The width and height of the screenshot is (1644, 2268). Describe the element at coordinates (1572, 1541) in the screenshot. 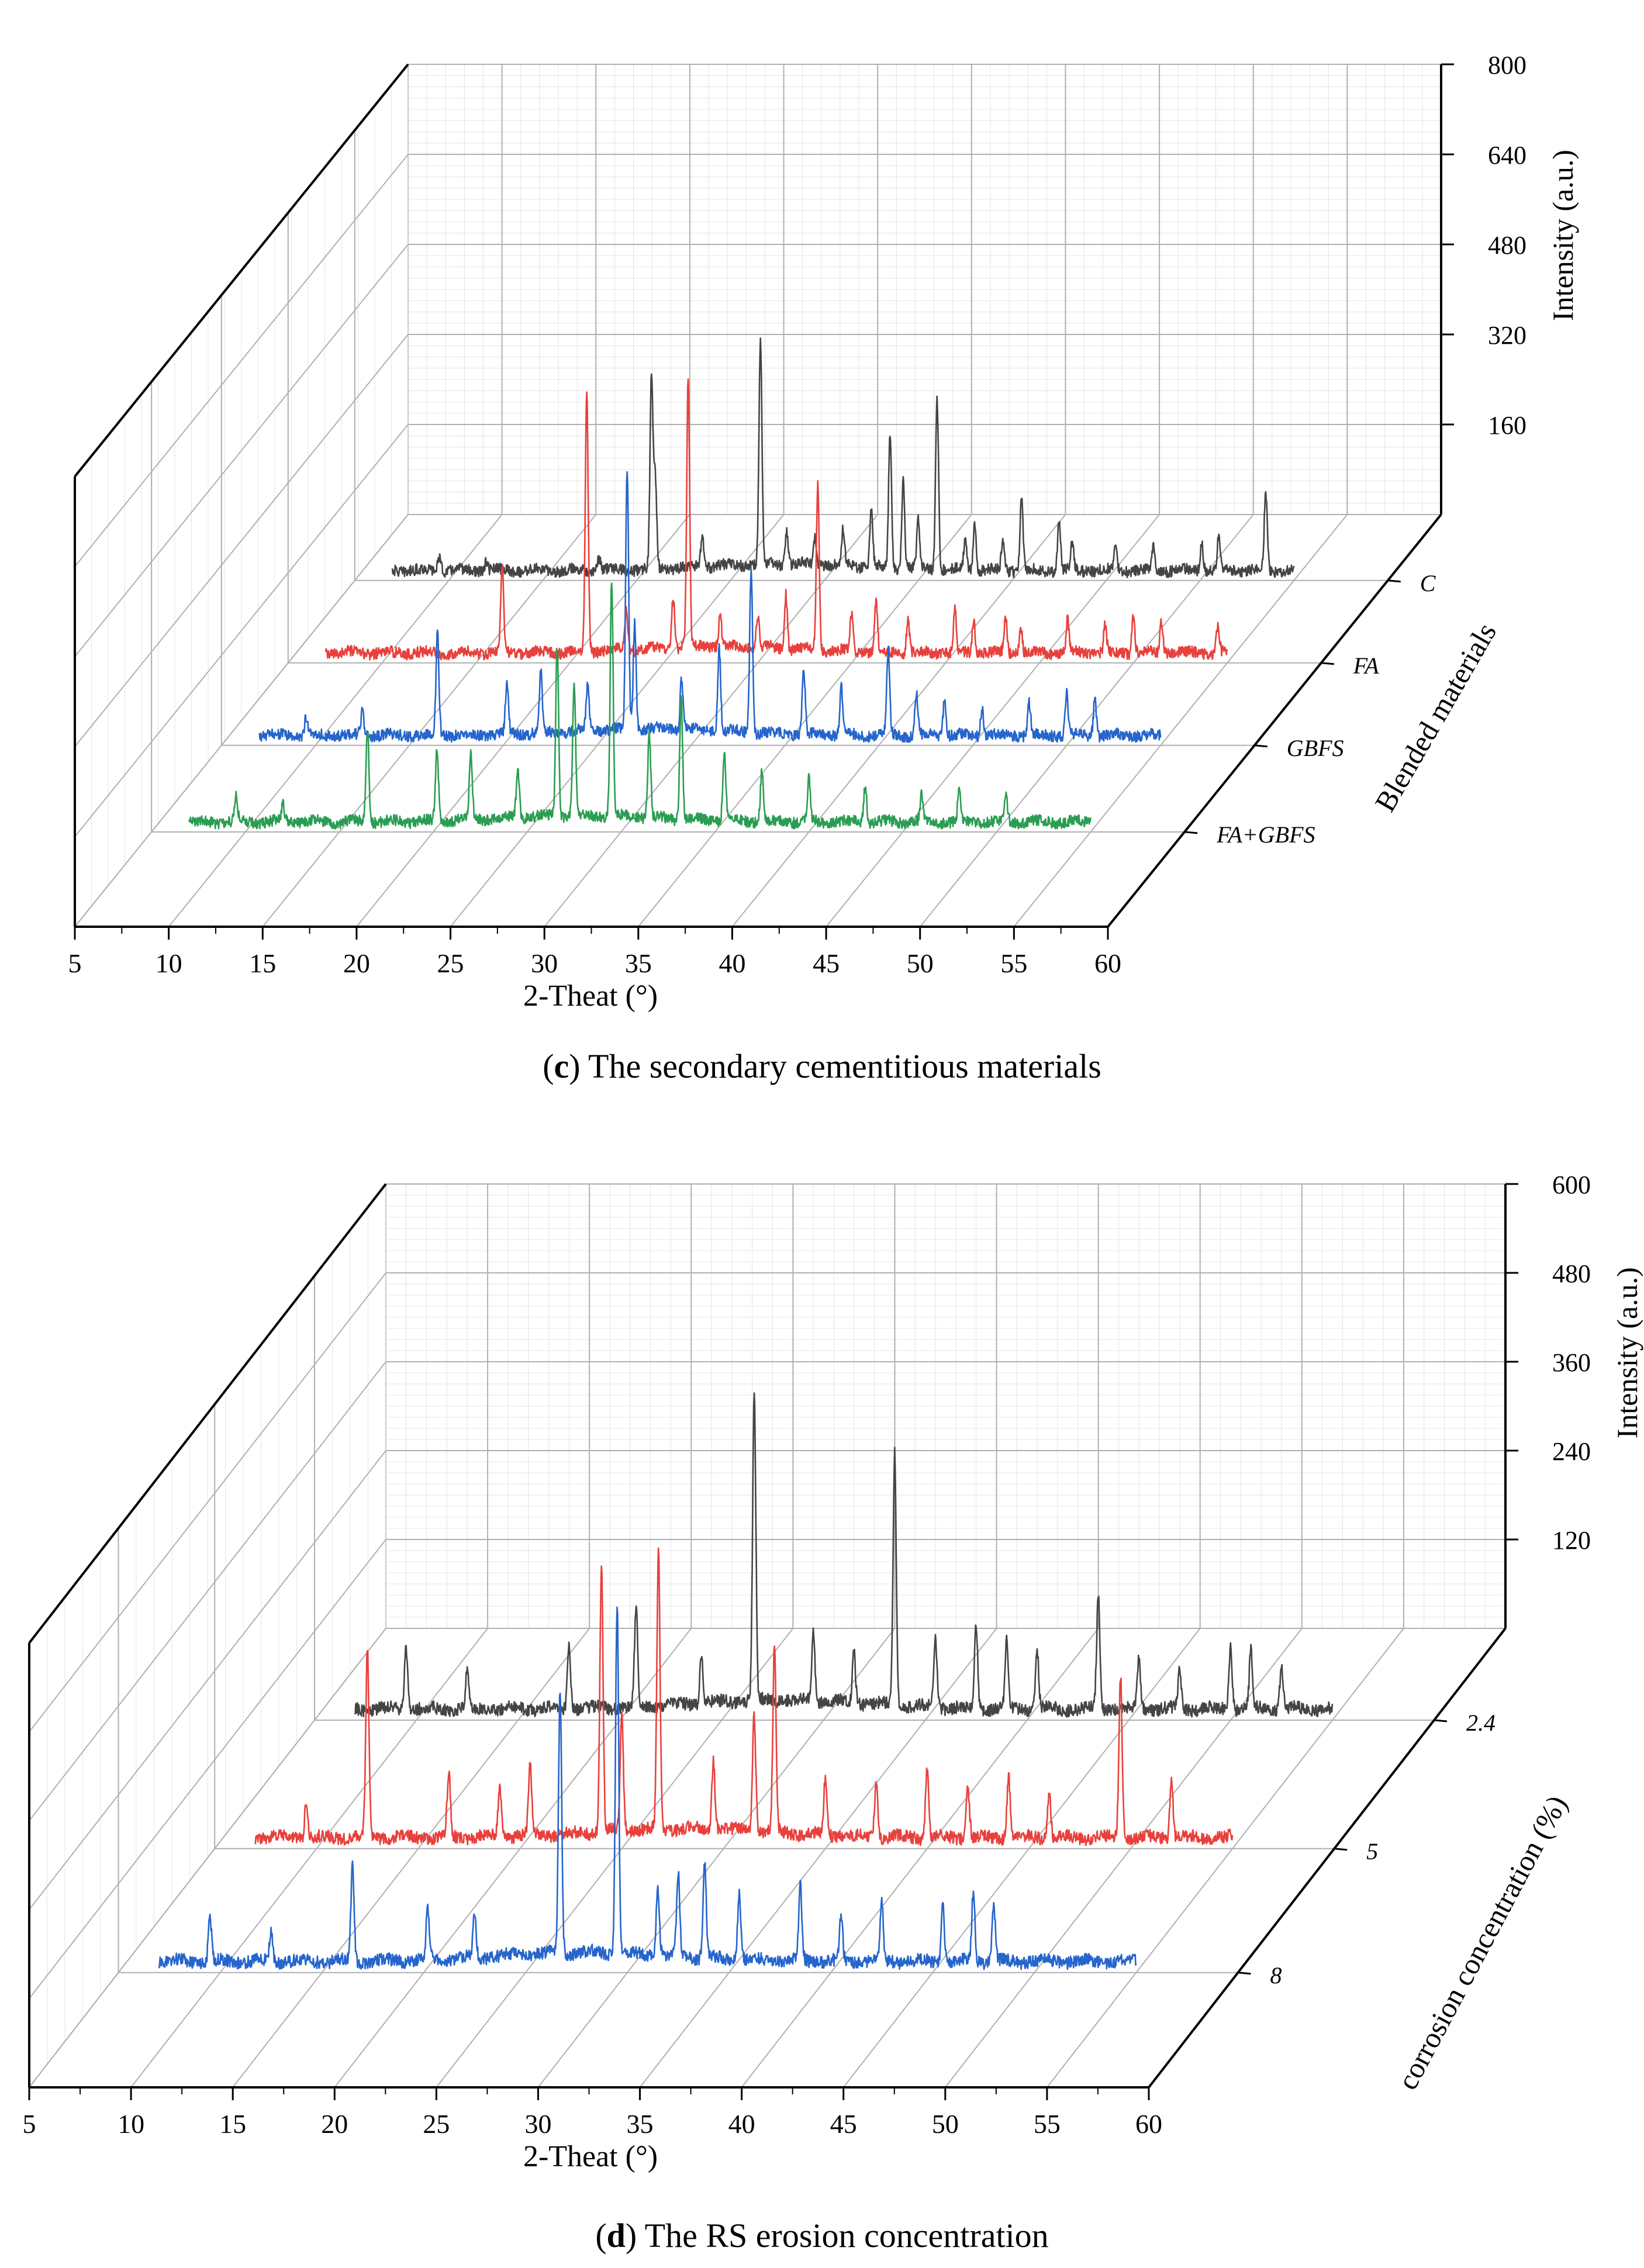

I see `z-tick-label: 120` at that location.